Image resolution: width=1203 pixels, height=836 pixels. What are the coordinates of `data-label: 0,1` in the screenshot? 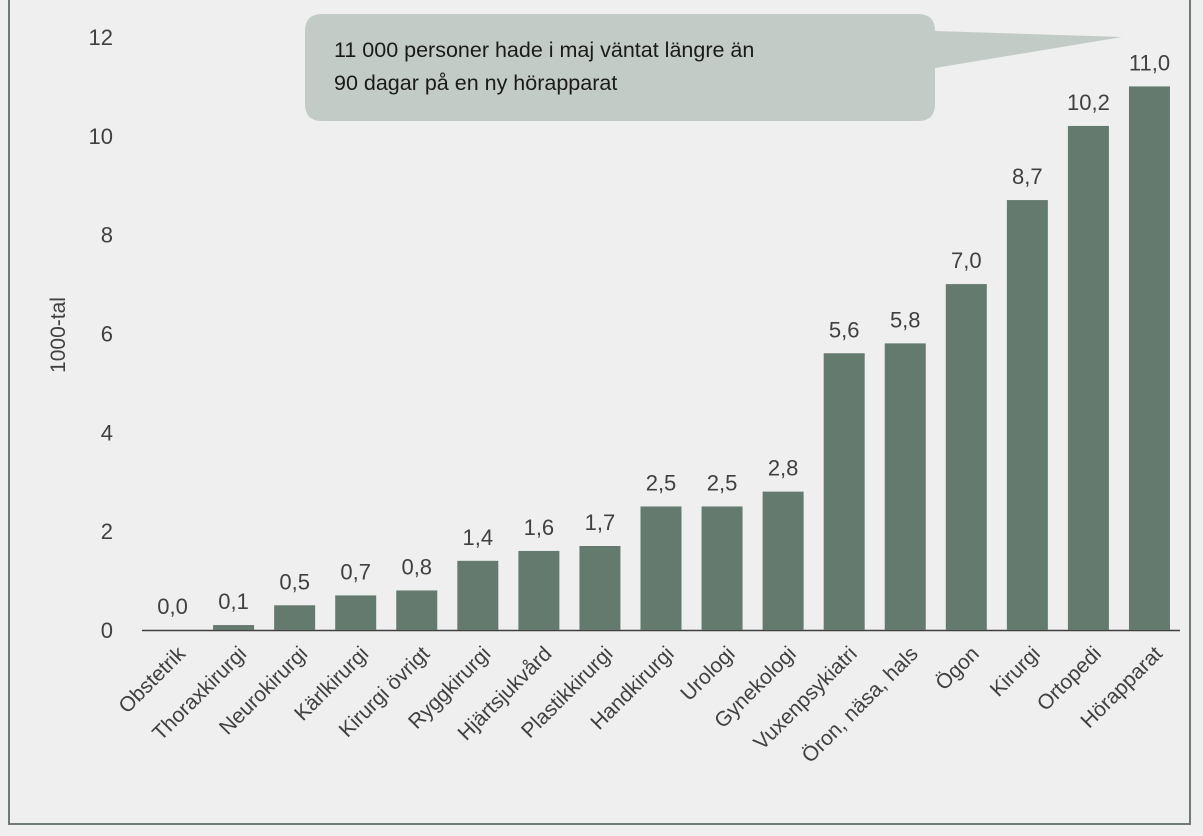 It's located at (233, 601).